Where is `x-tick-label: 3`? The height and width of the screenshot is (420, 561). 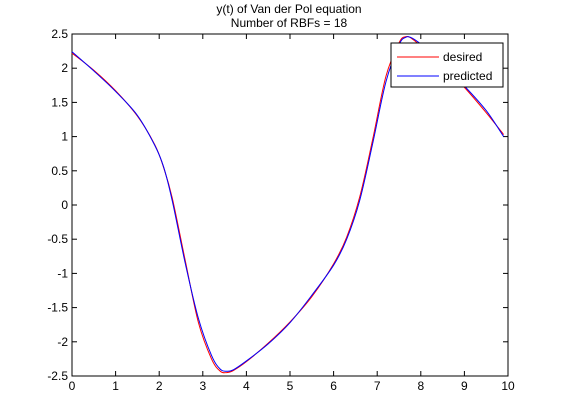
x-tick-label: 3 is located at coordinates (202, 386).